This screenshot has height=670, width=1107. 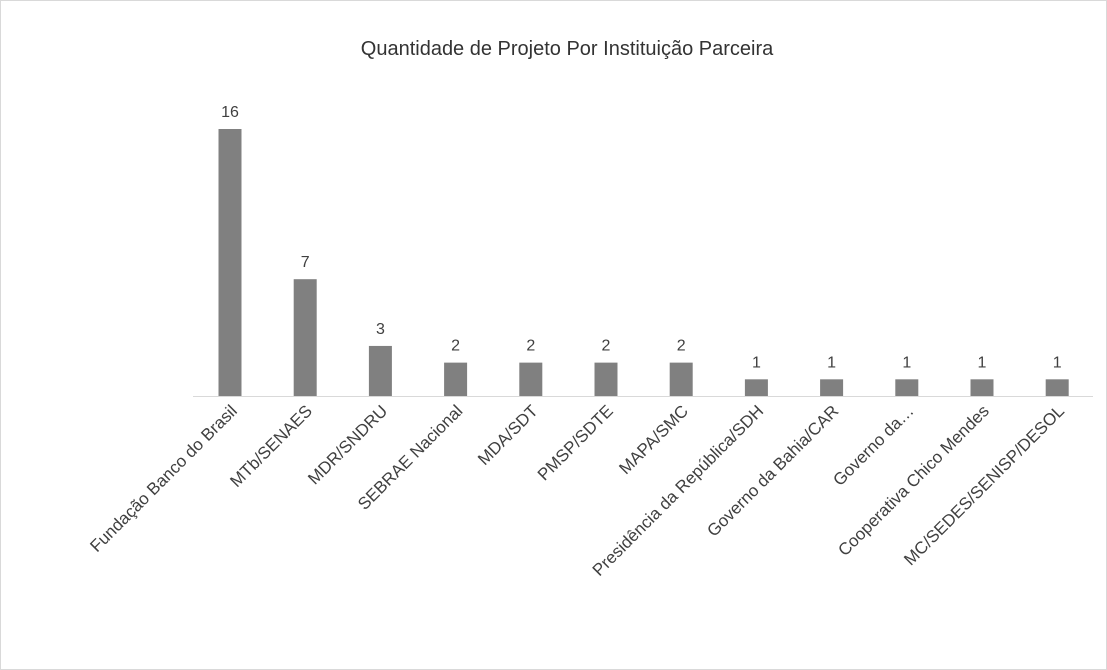 I want to click on data-label: 16, so click(x=230, y=112).